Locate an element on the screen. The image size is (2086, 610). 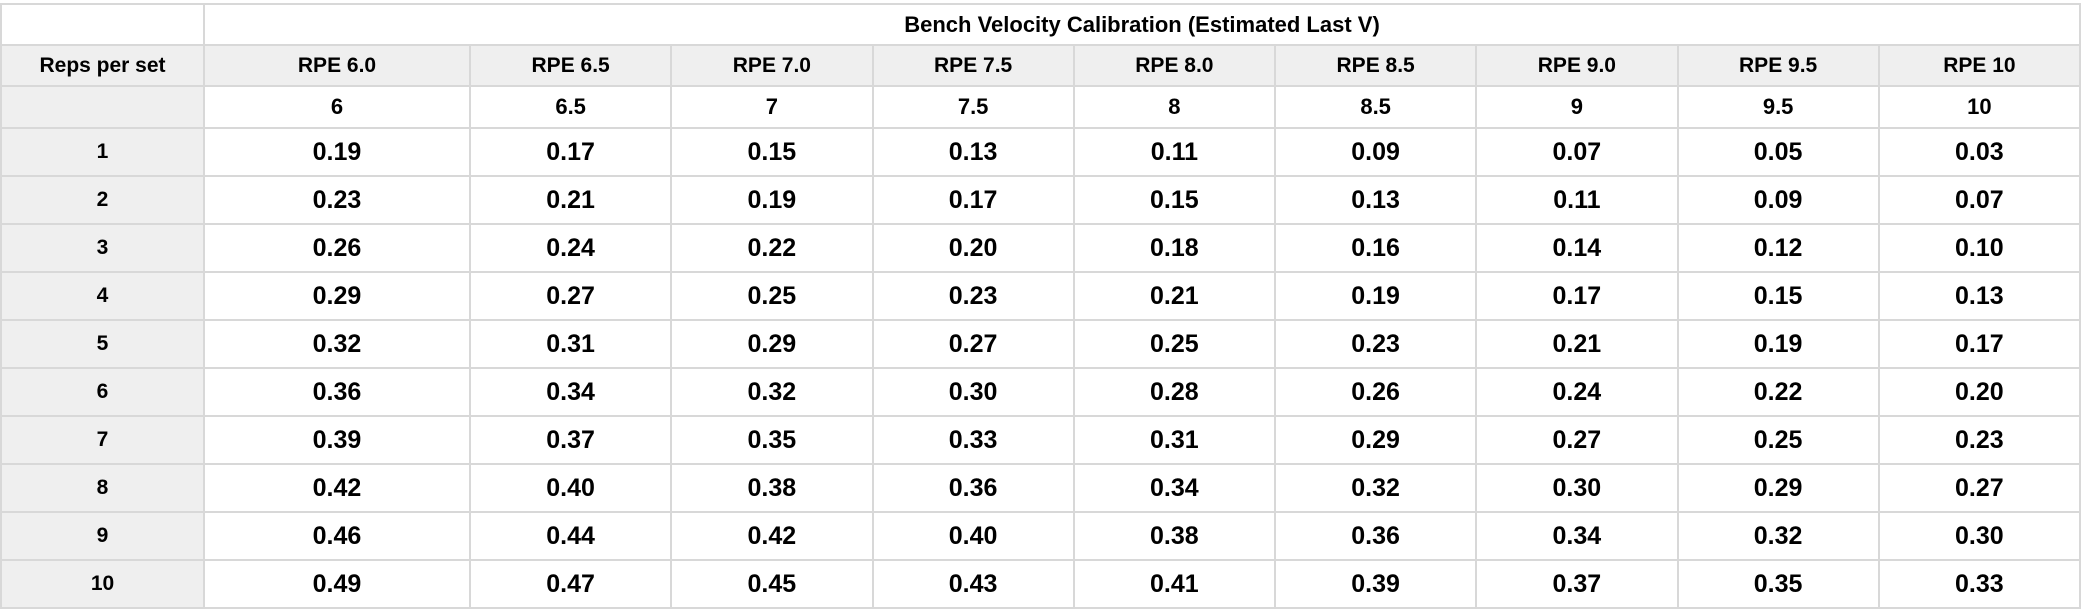
velocity-cell: 0.09 is located at coordinates (1375, 152).